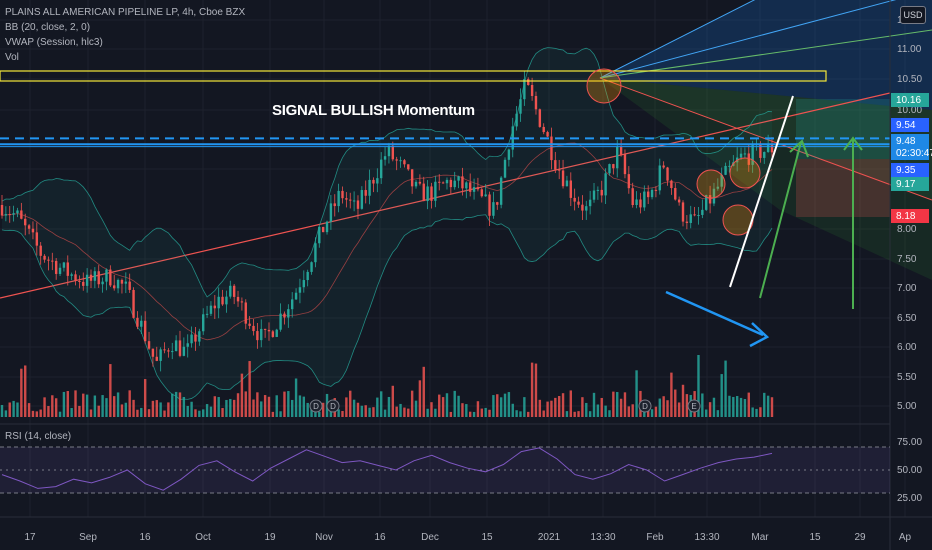  I want to click on rsi-tick-label: 25.00, so click(909, 498).